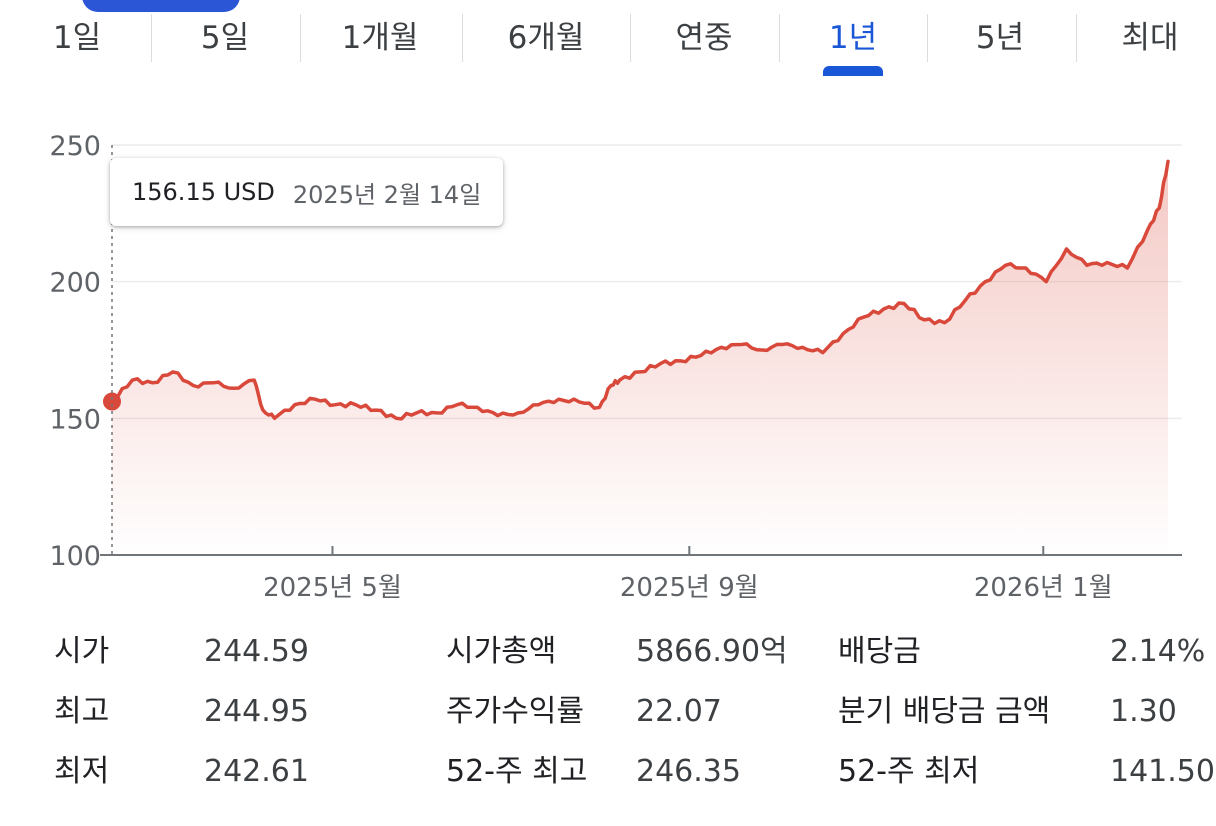  I want to click on stat-label: 52-주 최고, so click(517, 771).